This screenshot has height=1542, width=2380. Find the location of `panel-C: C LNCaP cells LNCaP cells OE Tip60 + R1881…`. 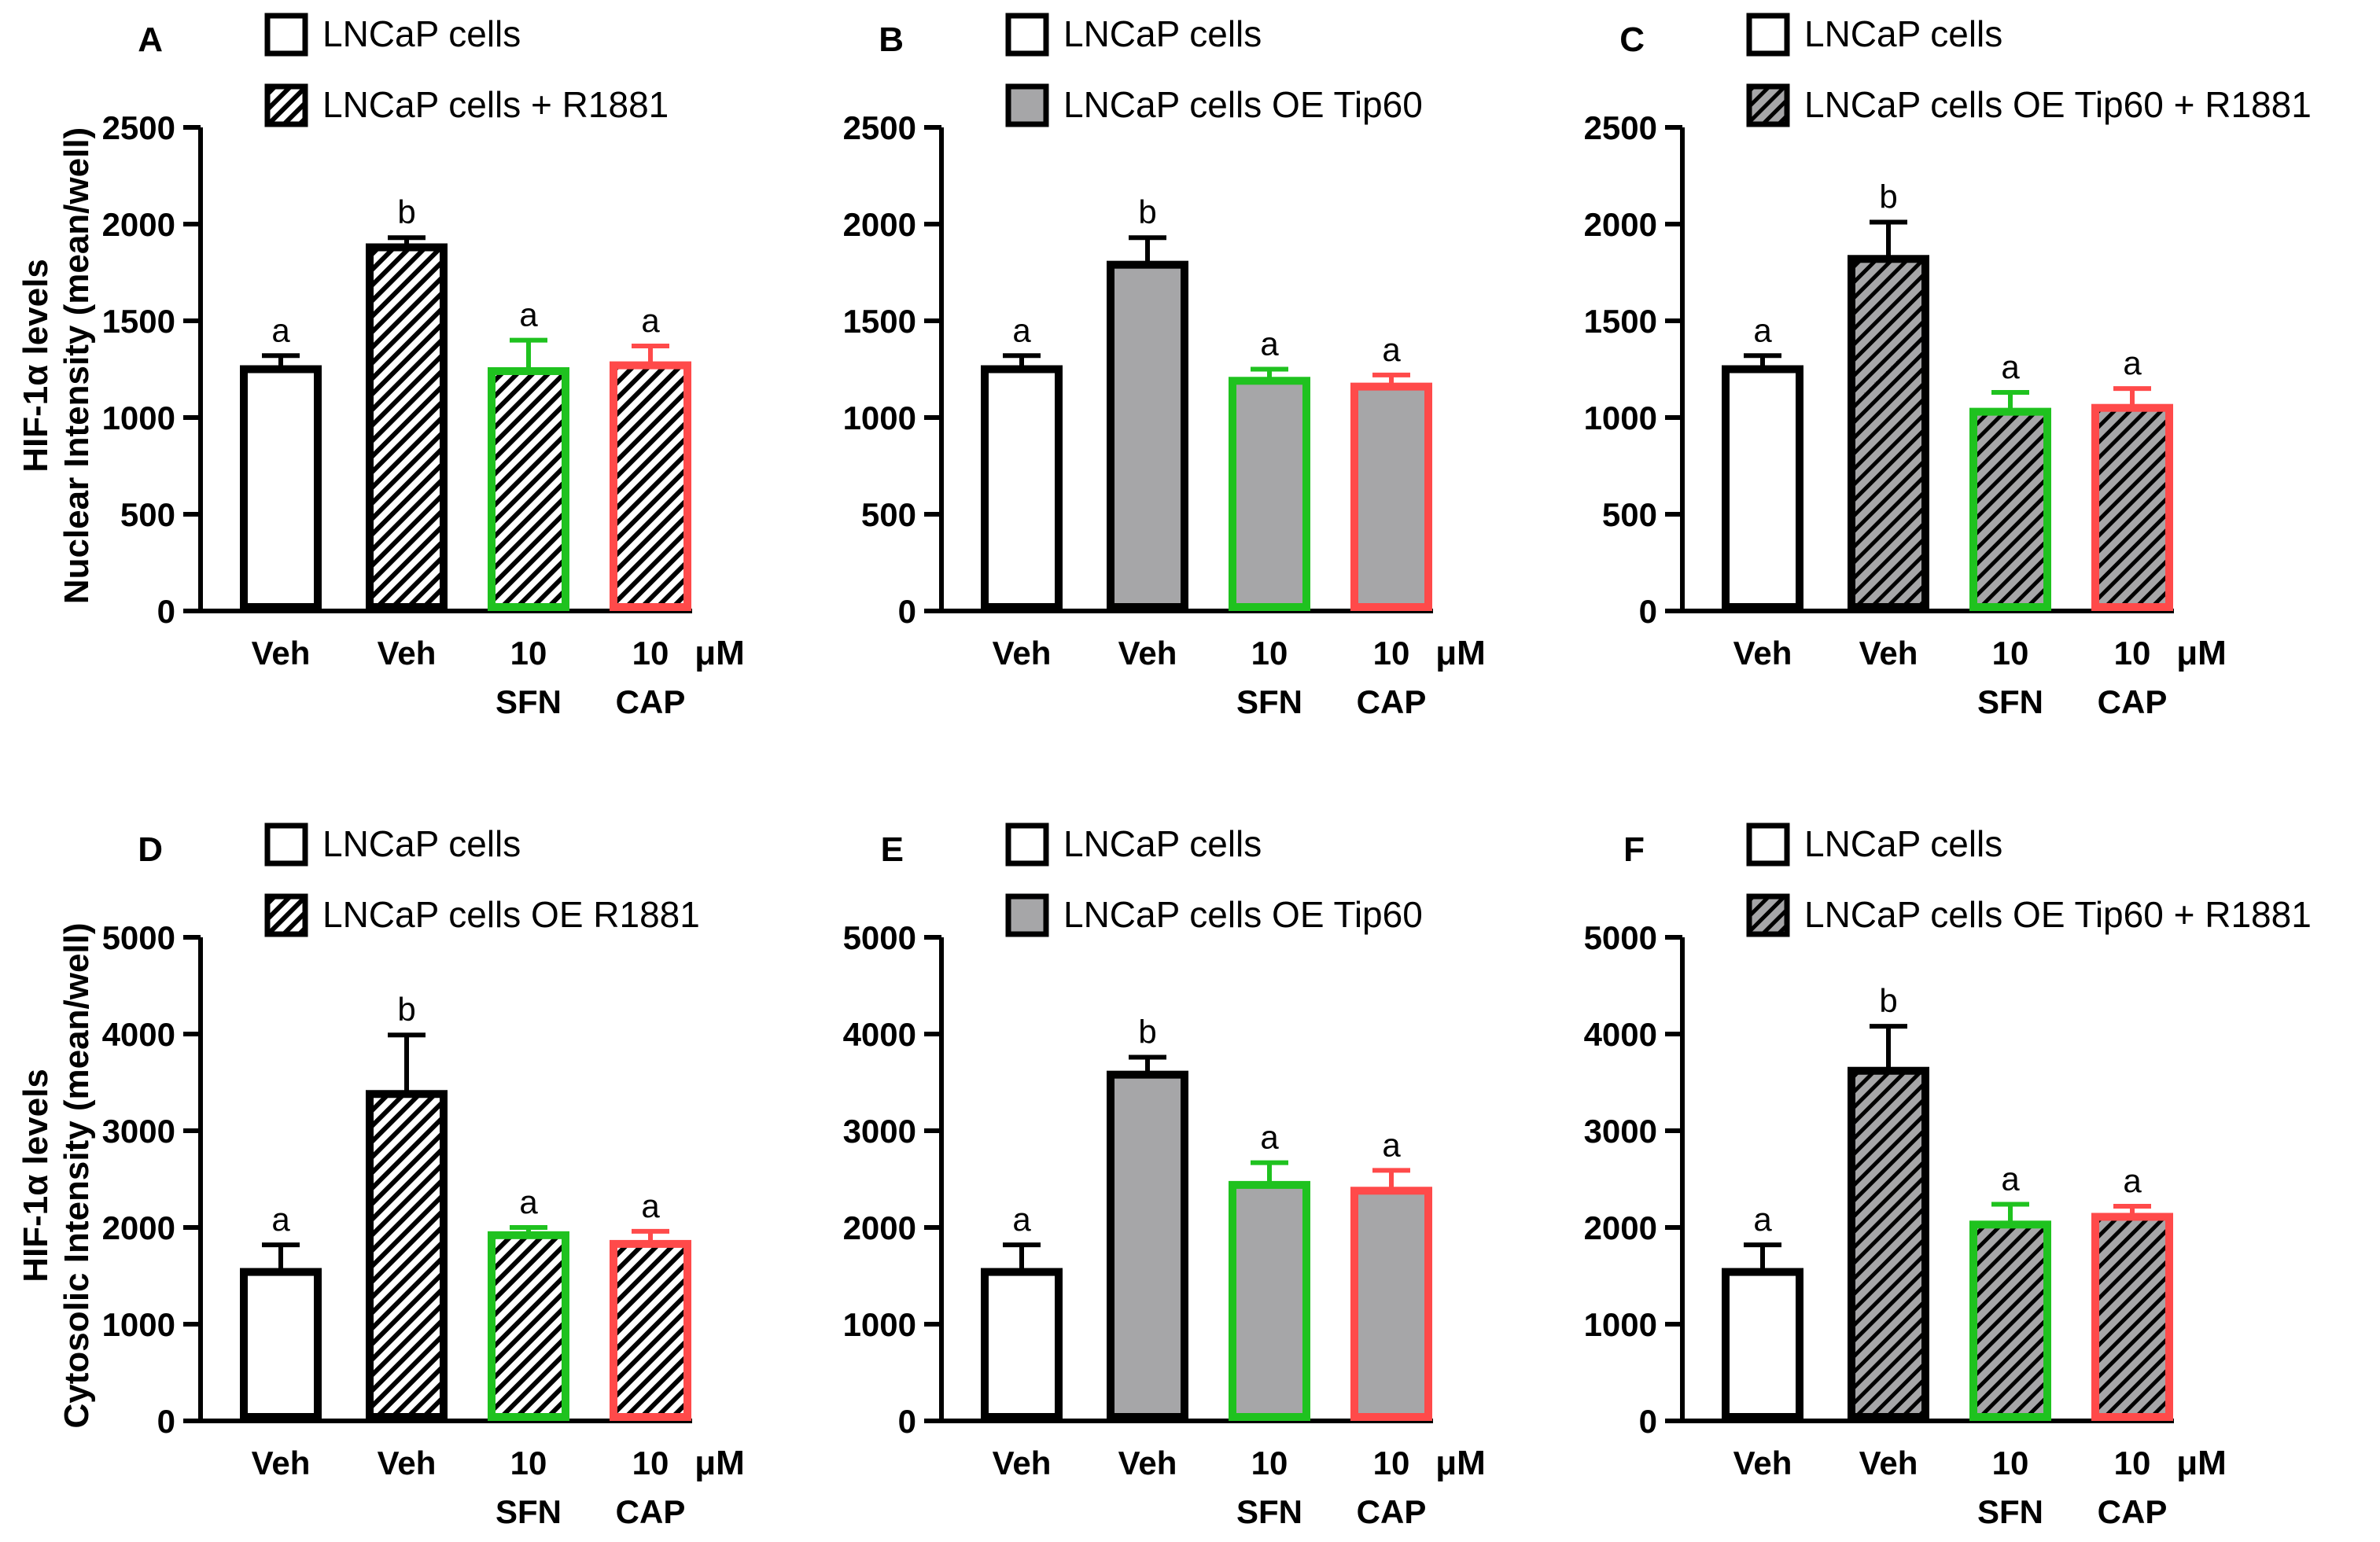

panel-C: C LNCaP cells LNCaP cells OE Tip60 + R1881… is located at coordinates (1948, 366).